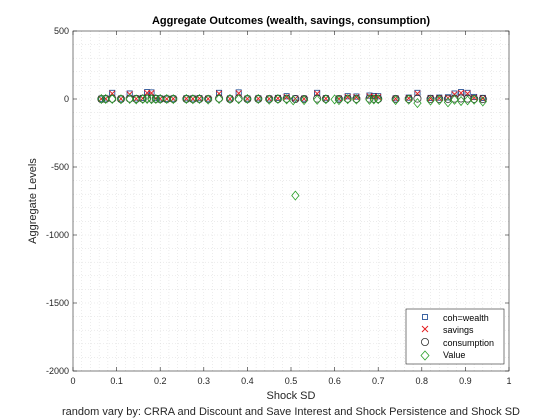 The height and width of the screenshot is (420, 560). I want to click on x-tick-label: 0.4, so click(247, 381).